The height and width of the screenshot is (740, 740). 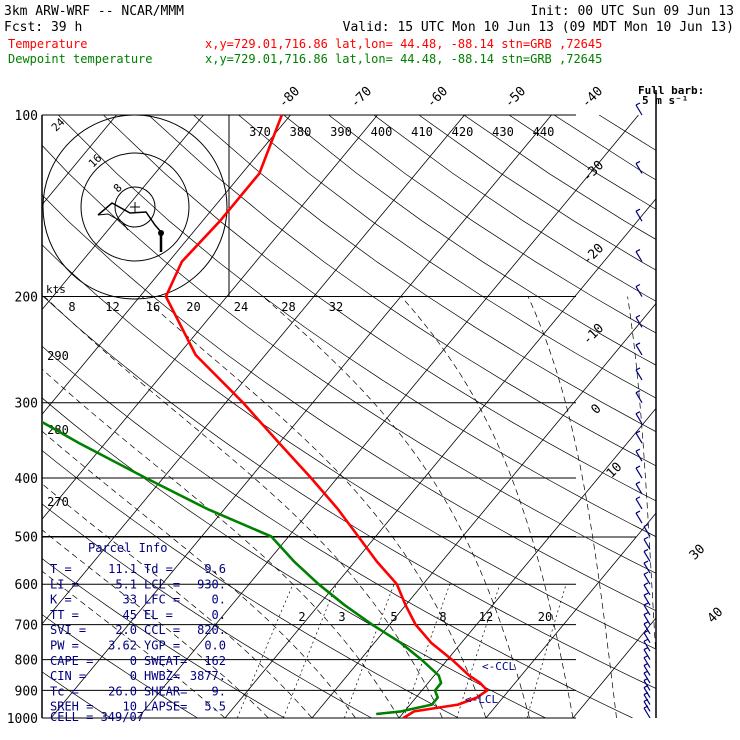 I want to click on parcel-value: 5.5, so click(x=215, y=707).